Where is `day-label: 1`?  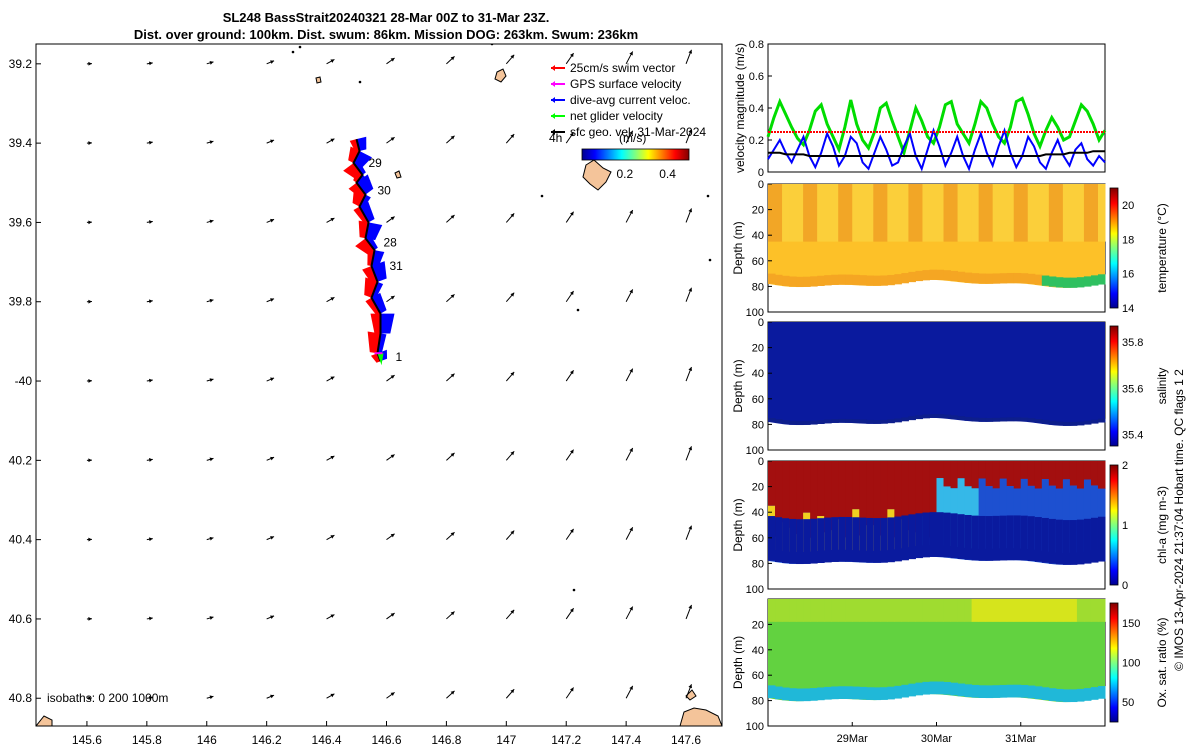 day-label: 1 is located at coordinates (398, 357).